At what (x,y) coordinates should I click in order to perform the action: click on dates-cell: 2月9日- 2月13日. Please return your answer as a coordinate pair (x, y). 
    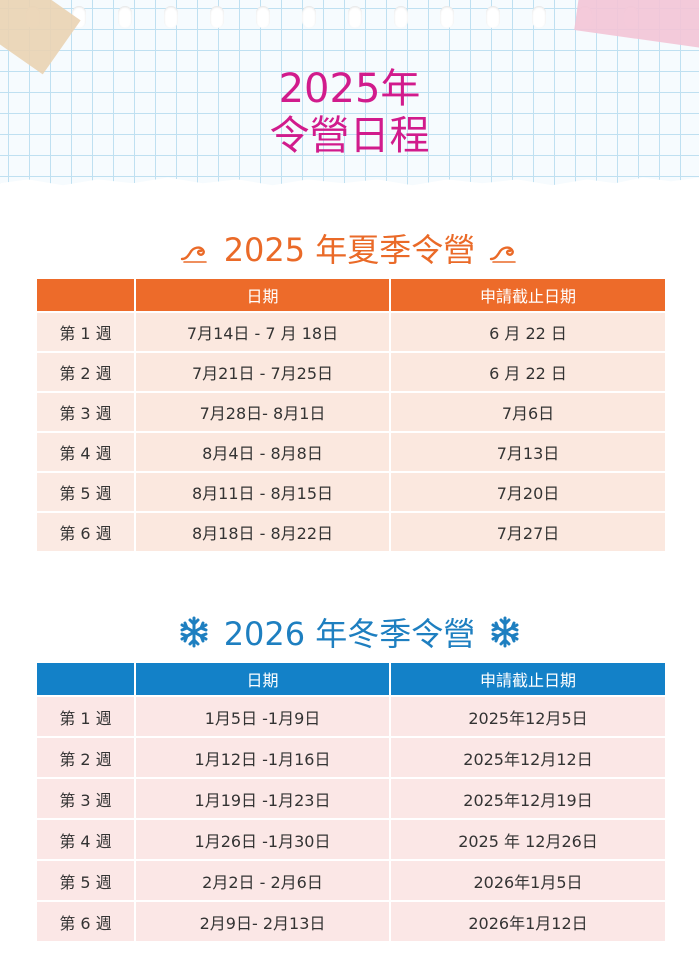
    Looking at the image, I should click on (263, 920).